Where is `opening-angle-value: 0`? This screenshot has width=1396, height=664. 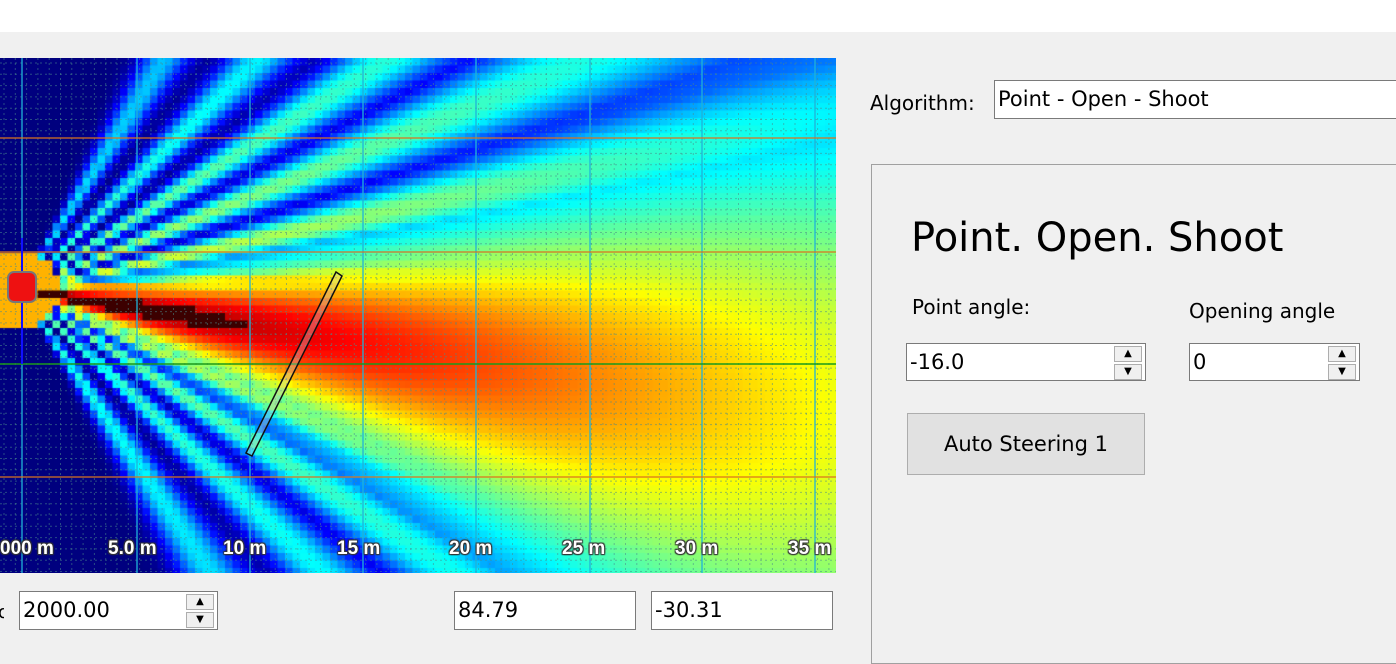 opening-angle-value: 0 is located at coordinates (1200, 362).